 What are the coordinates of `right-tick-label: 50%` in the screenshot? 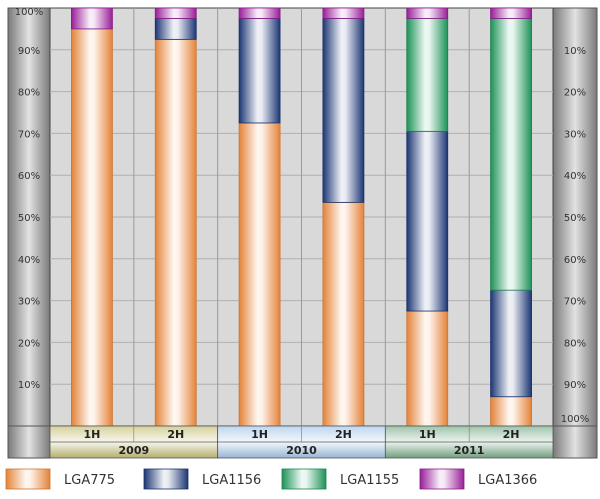 It's located at (575, 218).